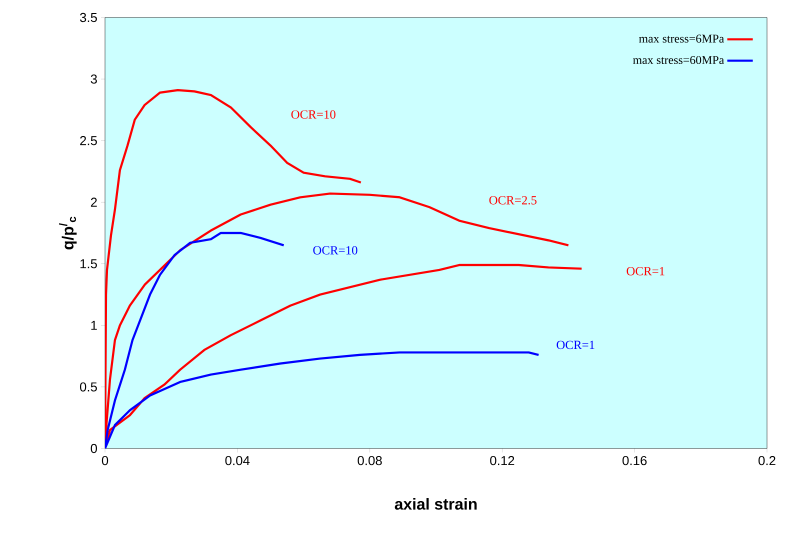 The height and width of the screenshot is (540, 786). What do you see at coordinates (502, 461) in the screenshot?
I see `x-tick-label: 0.12` at bounding box center [502, 461].